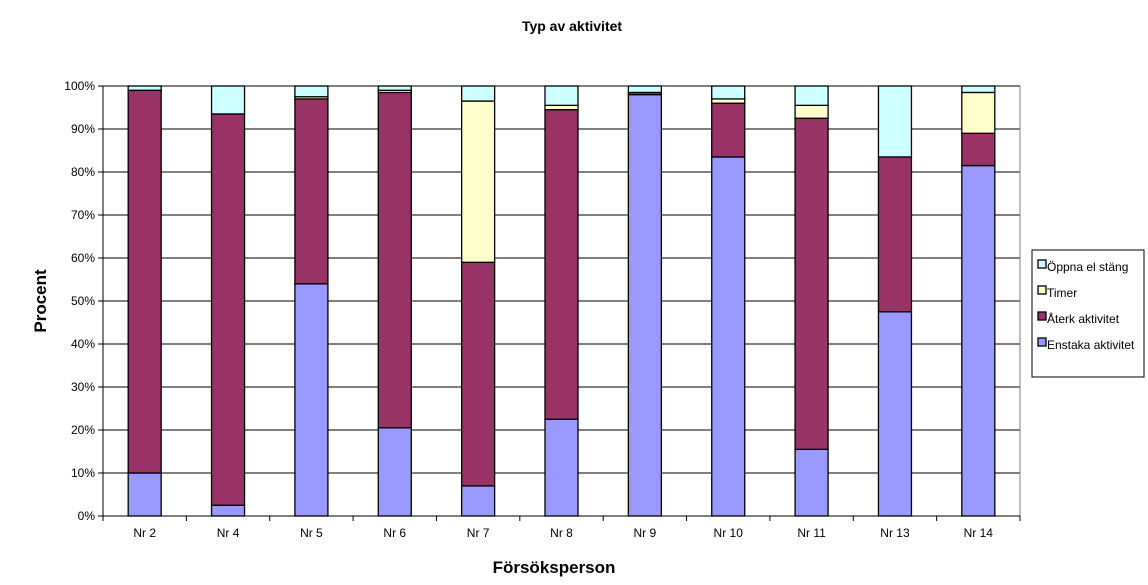  Describe the element at coordinates (144, 533) in the screenshot. I see `x-tick-label: Nr 2` at that location.